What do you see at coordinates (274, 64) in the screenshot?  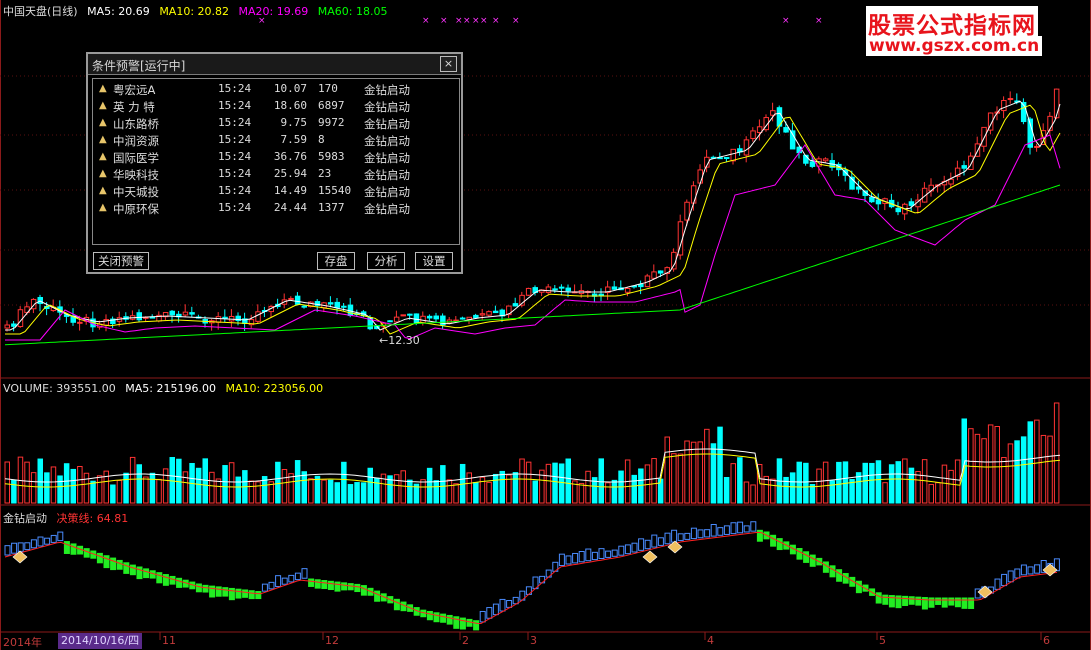 I see `dialog-title-bar: 条件预警[运行中] ×` at bounding box center [274, 64].